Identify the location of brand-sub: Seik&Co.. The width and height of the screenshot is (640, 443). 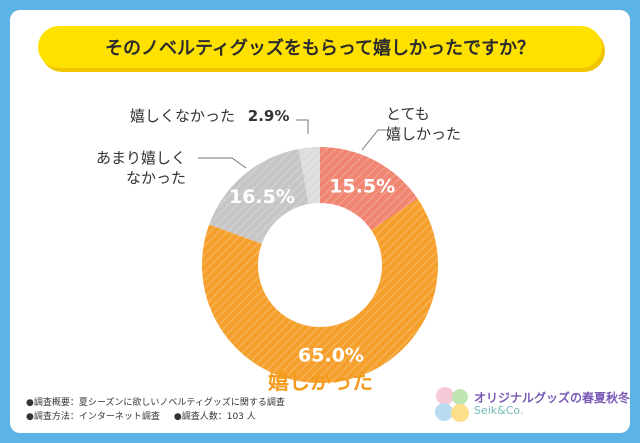
(499, 410).